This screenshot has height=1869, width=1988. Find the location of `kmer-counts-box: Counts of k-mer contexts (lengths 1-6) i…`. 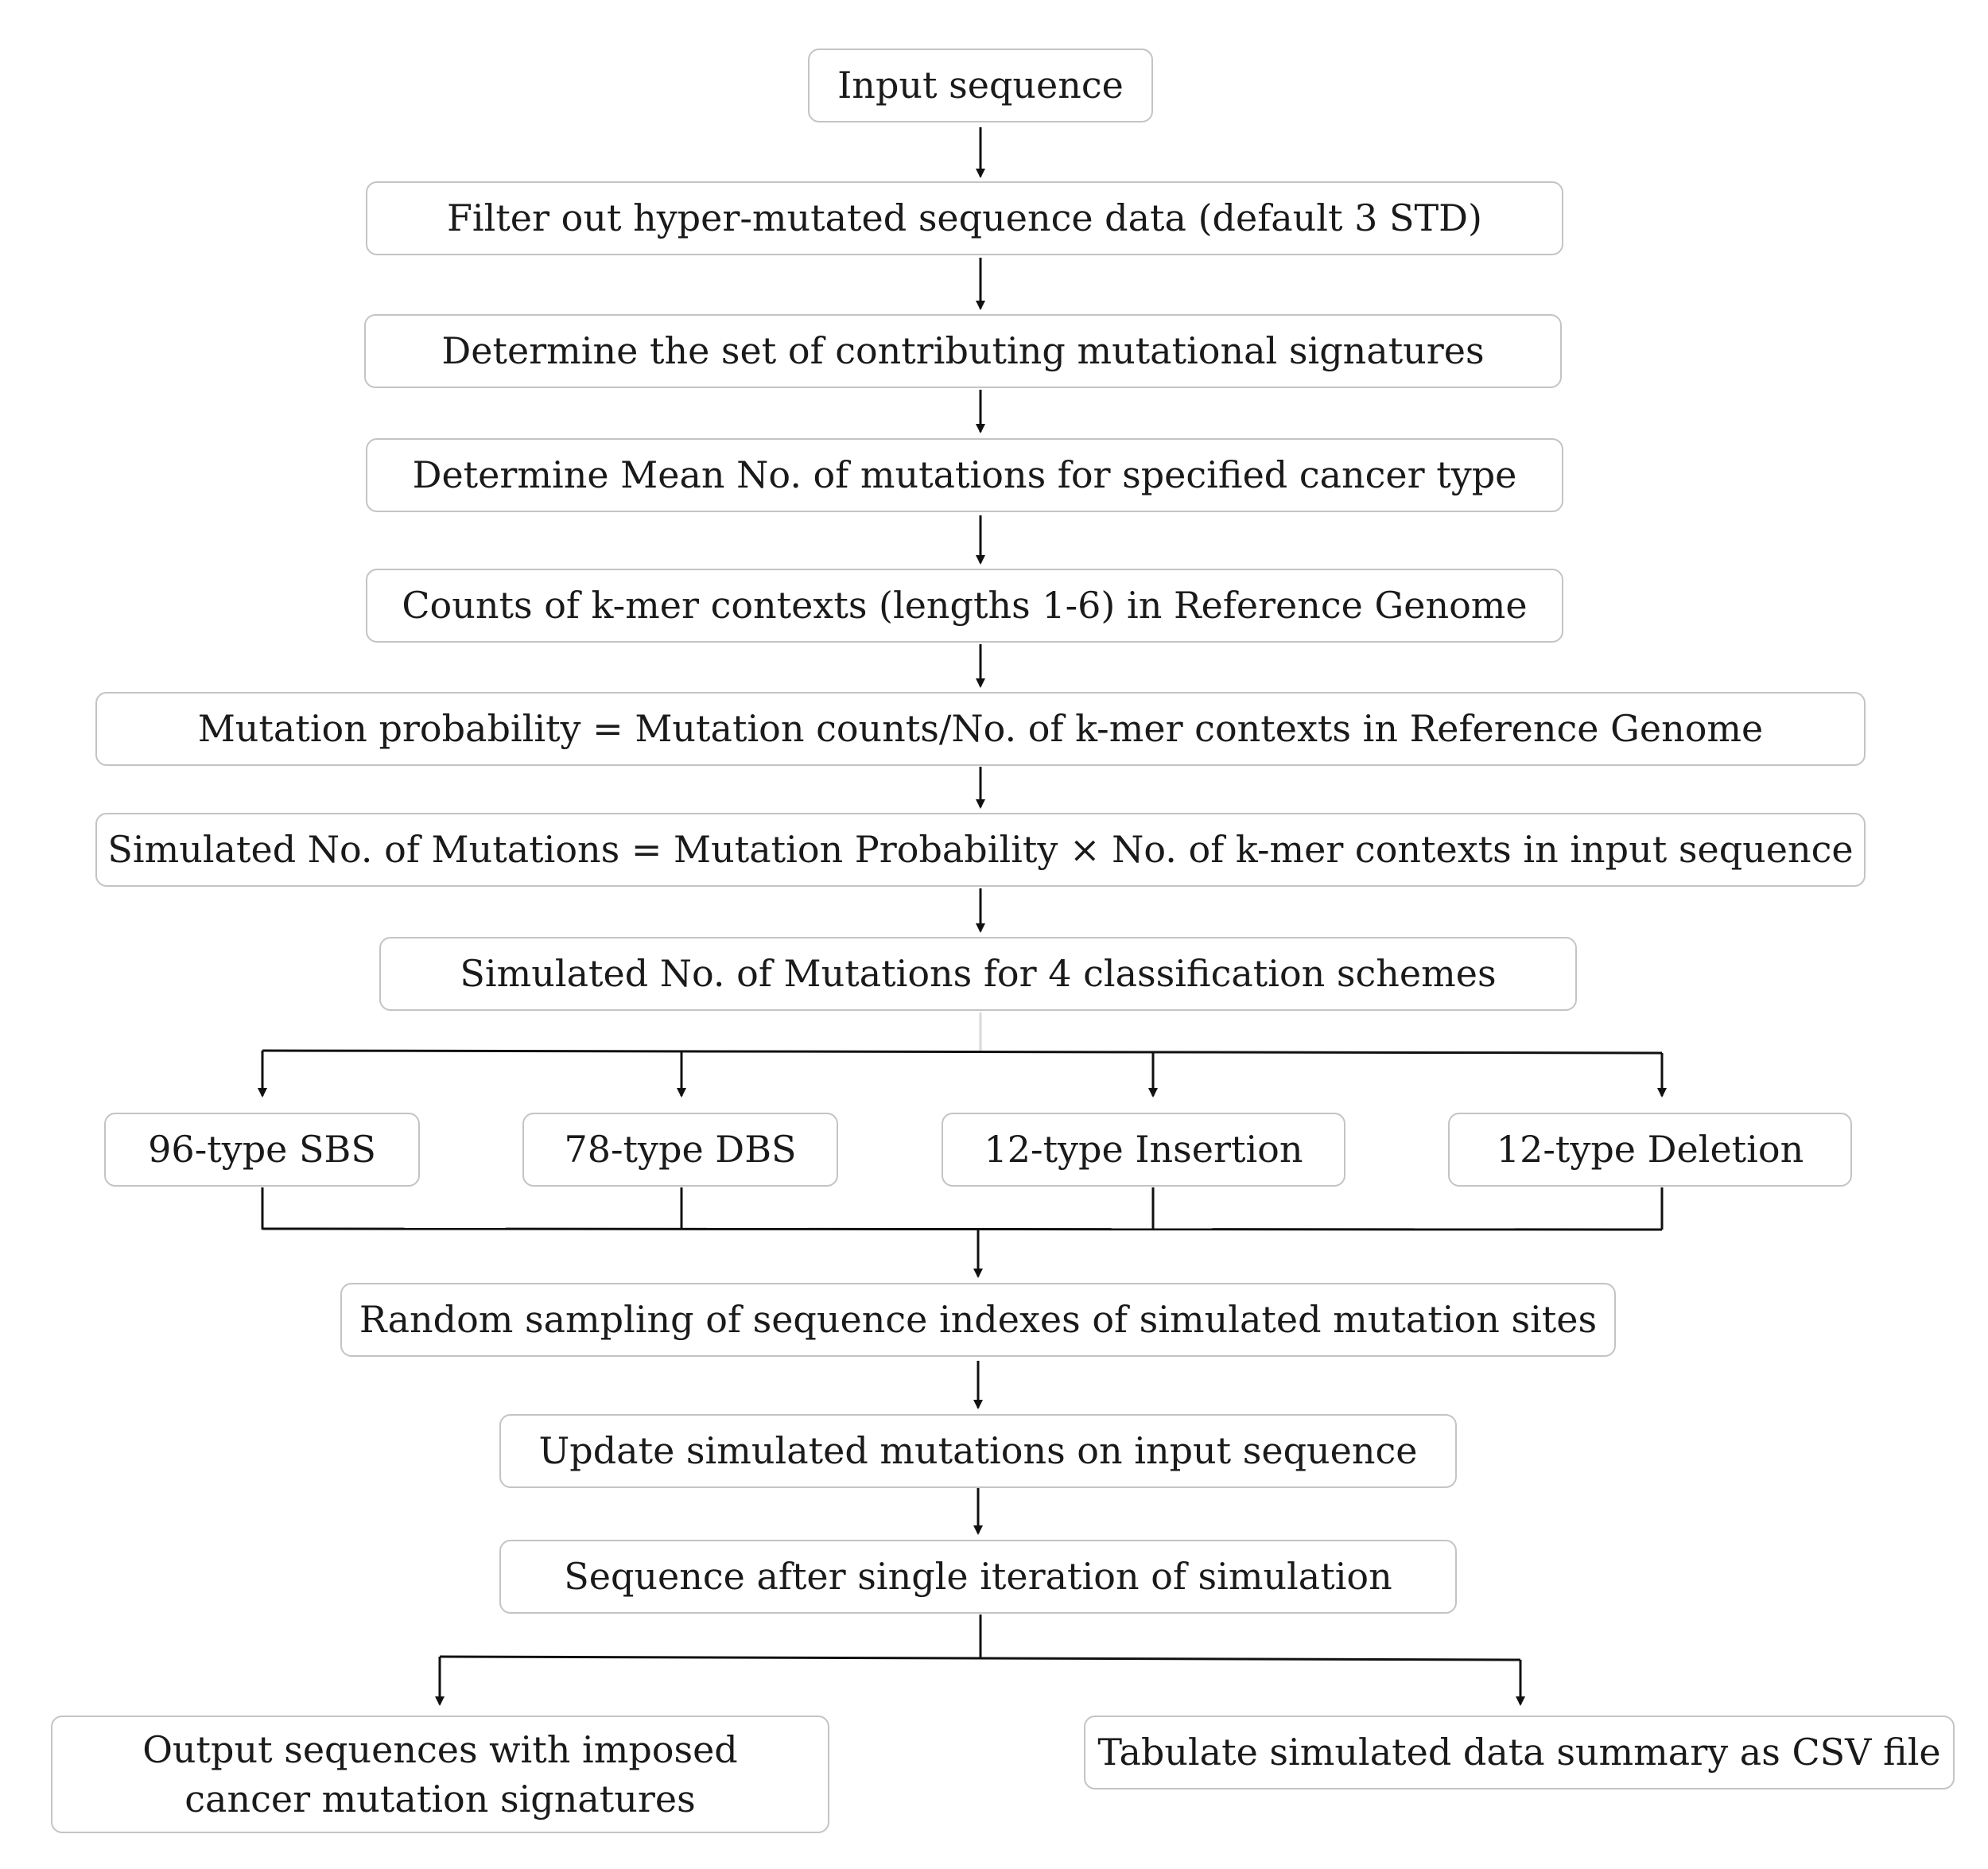

kmer-counts-box: Counts of k-mer contexts (lengths 1-6) i… is located at coordinates (964, 606).